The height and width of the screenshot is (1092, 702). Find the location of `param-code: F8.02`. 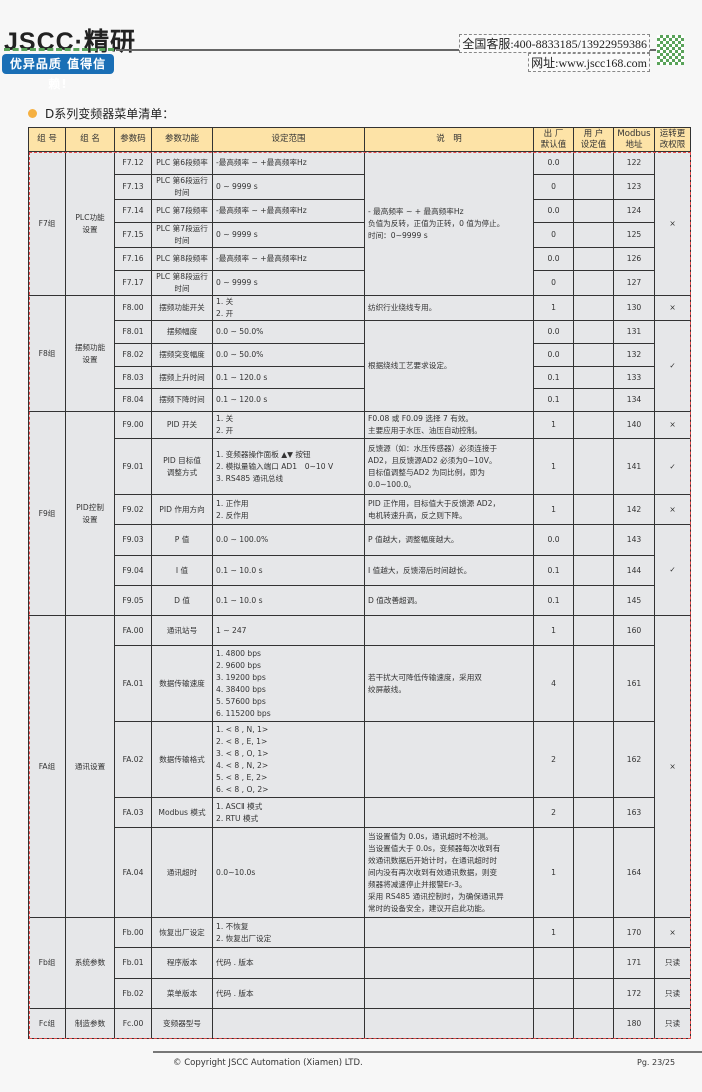

param-code: F8.02 is located at coordinates (133, 355).